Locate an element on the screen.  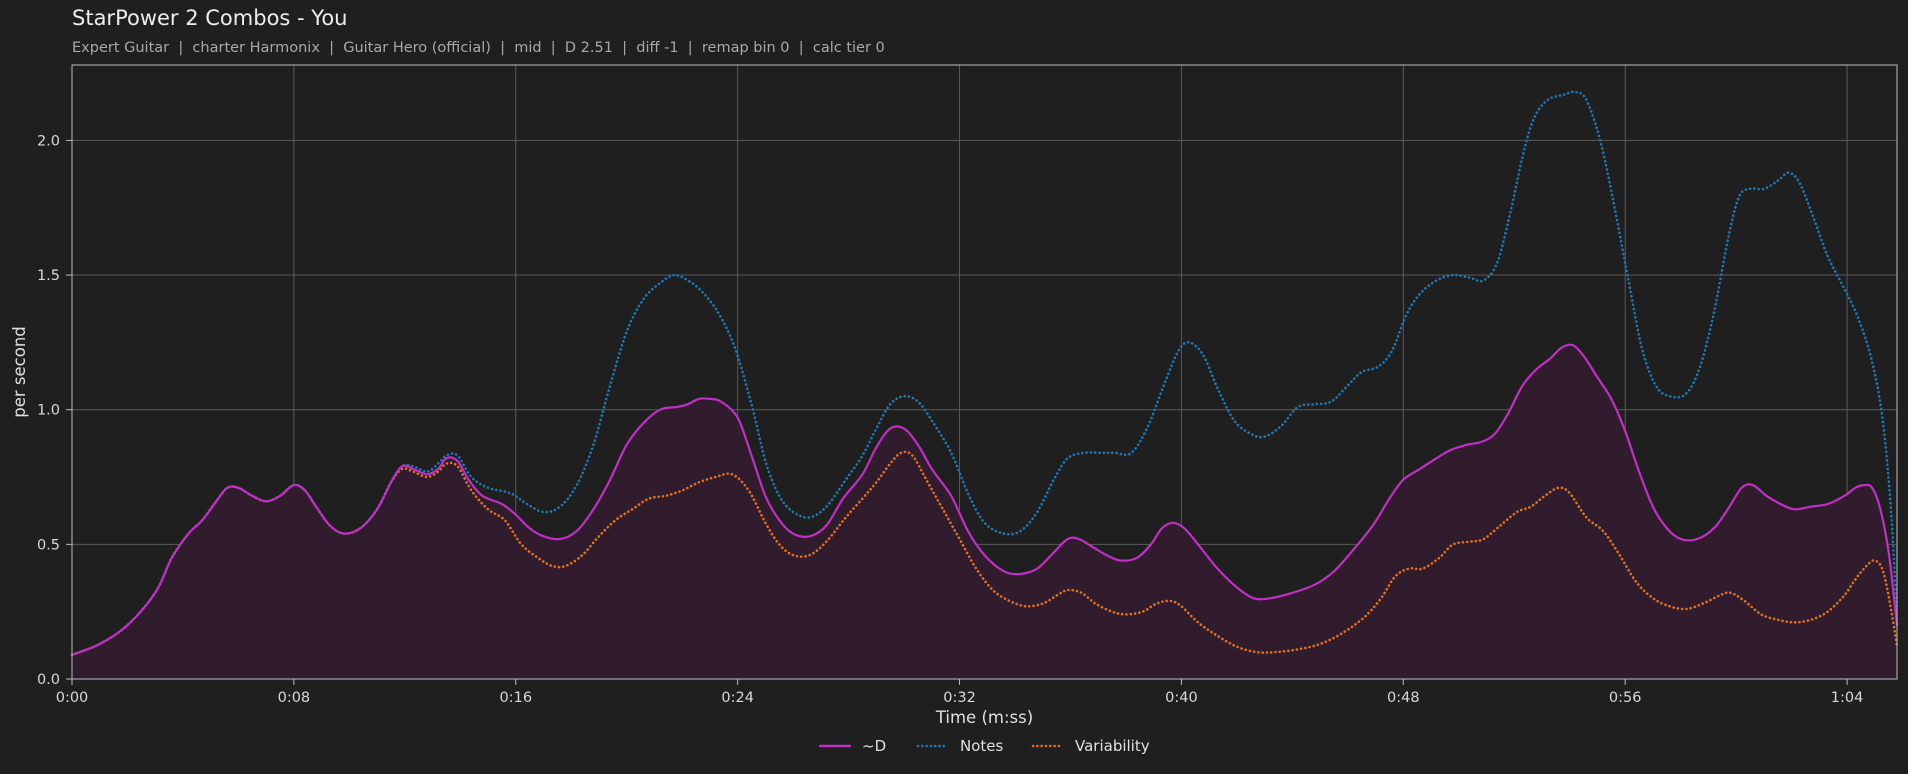
x-tick-label: 0:24 is located at coordinates (737, 698).